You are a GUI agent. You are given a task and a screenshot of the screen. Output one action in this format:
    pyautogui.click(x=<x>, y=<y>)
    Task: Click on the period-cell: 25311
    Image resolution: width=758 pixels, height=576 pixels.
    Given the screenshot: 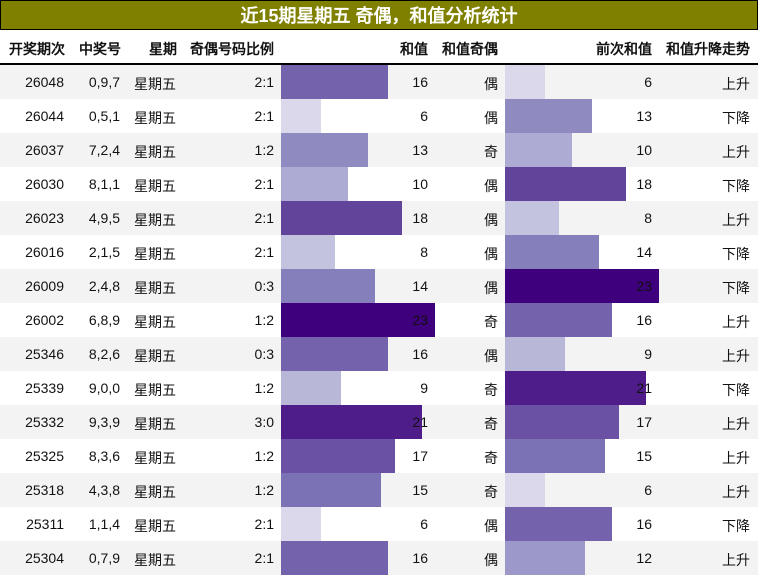 What is the action you would take?
    pyautogui.click(x=45, y=524)
    